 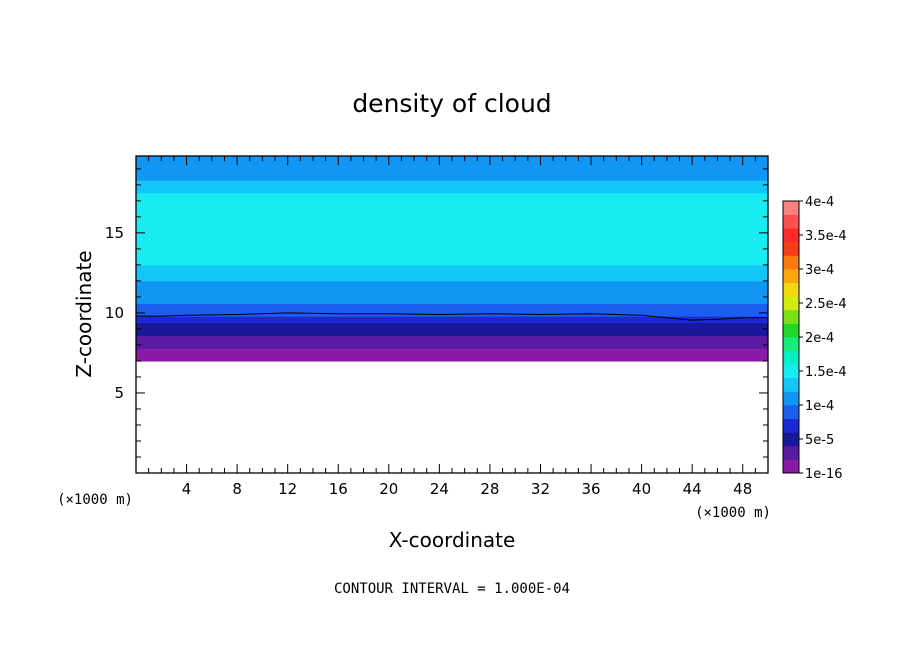 I want to click on colorbar-label: 2e-4, so click(x=819, y=338).